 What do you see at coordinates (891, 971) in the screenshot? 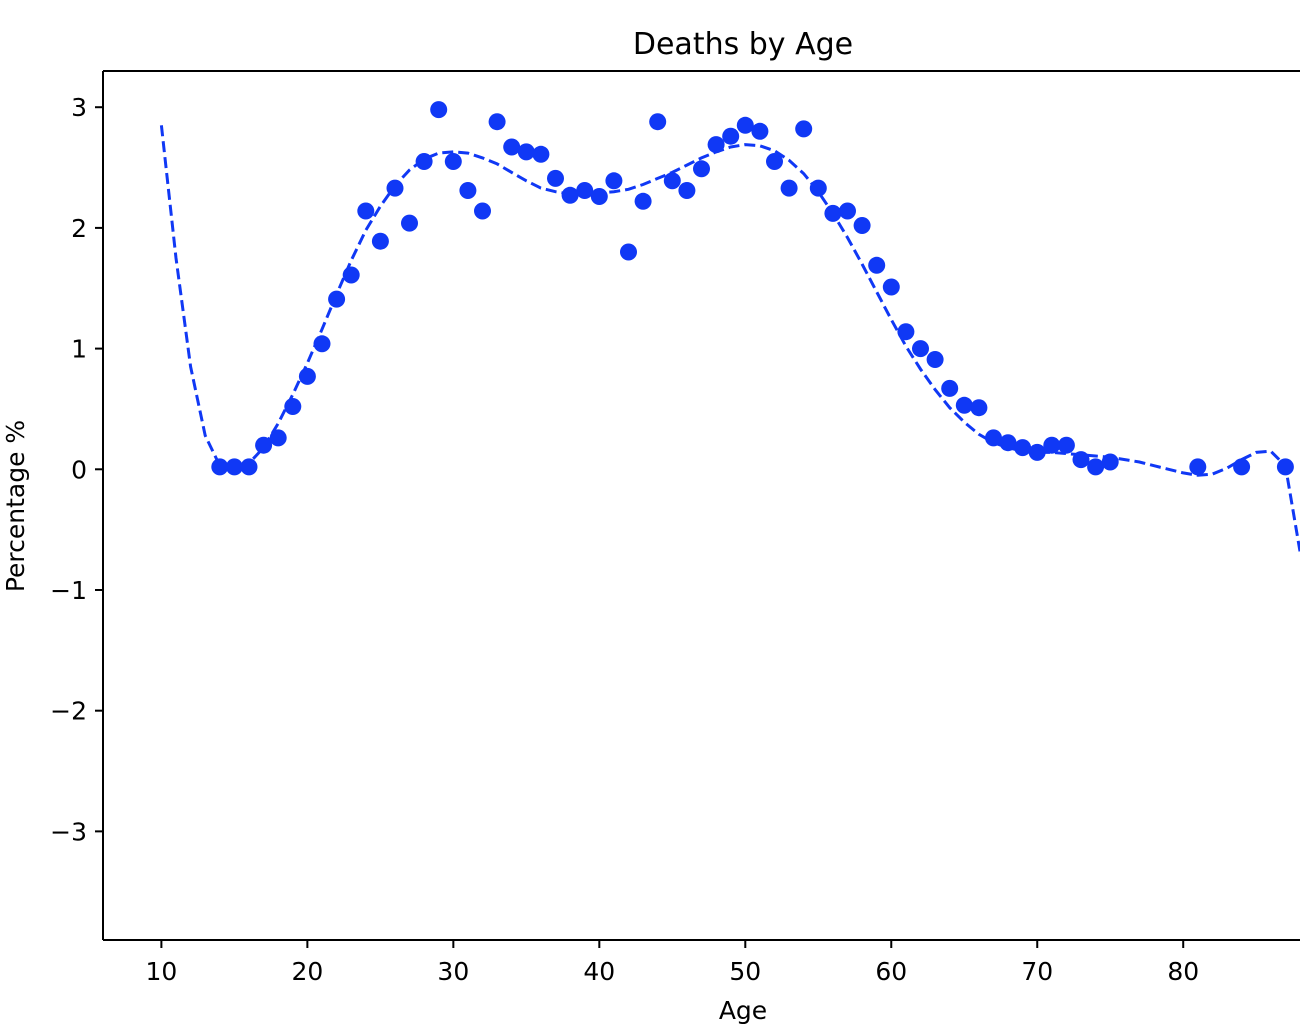
I see `x-tick-label: 60` at bounding box center [891, 971].